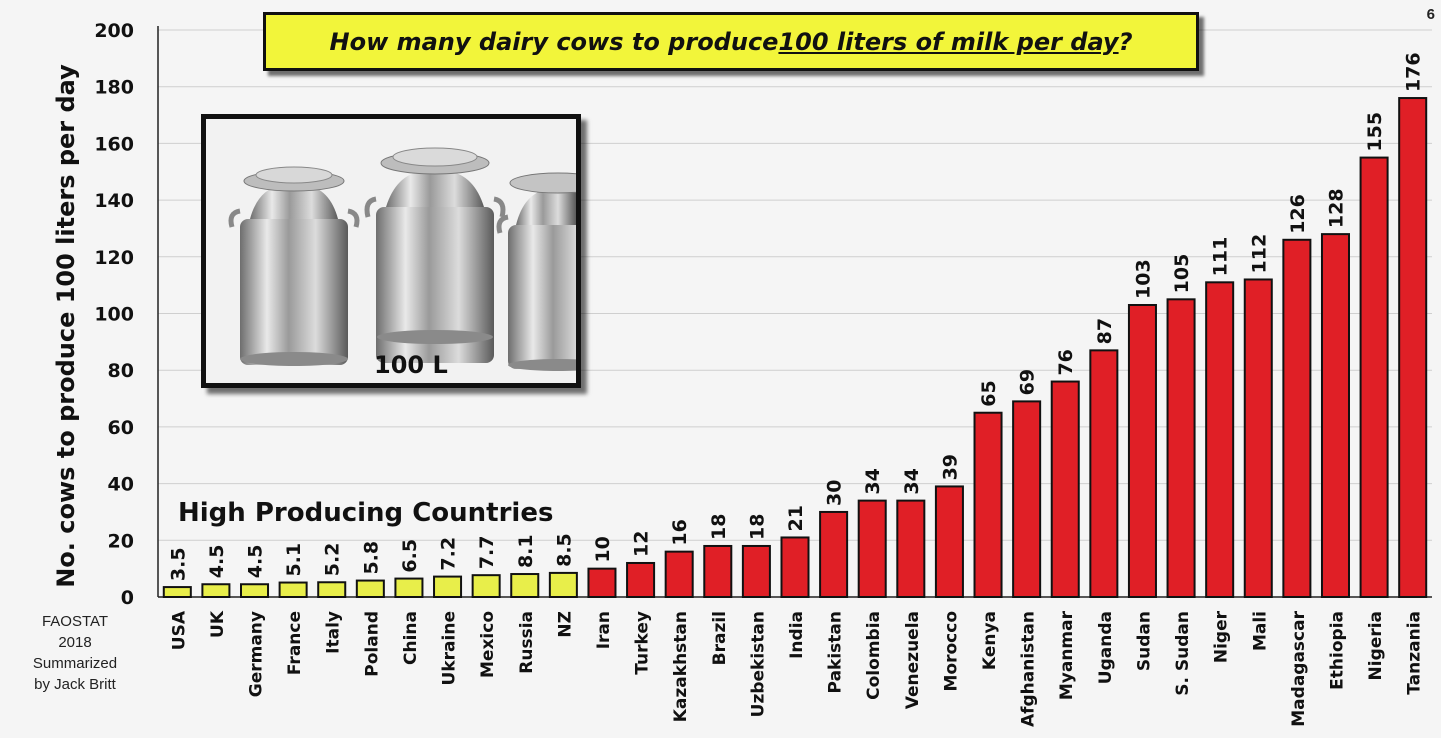 The width and height of the screenshot is (1441, 738). What do you see at coordinates (410, 556) in the screenshot?
I see `data-label: 6.5` at bounding box center [410, 556].